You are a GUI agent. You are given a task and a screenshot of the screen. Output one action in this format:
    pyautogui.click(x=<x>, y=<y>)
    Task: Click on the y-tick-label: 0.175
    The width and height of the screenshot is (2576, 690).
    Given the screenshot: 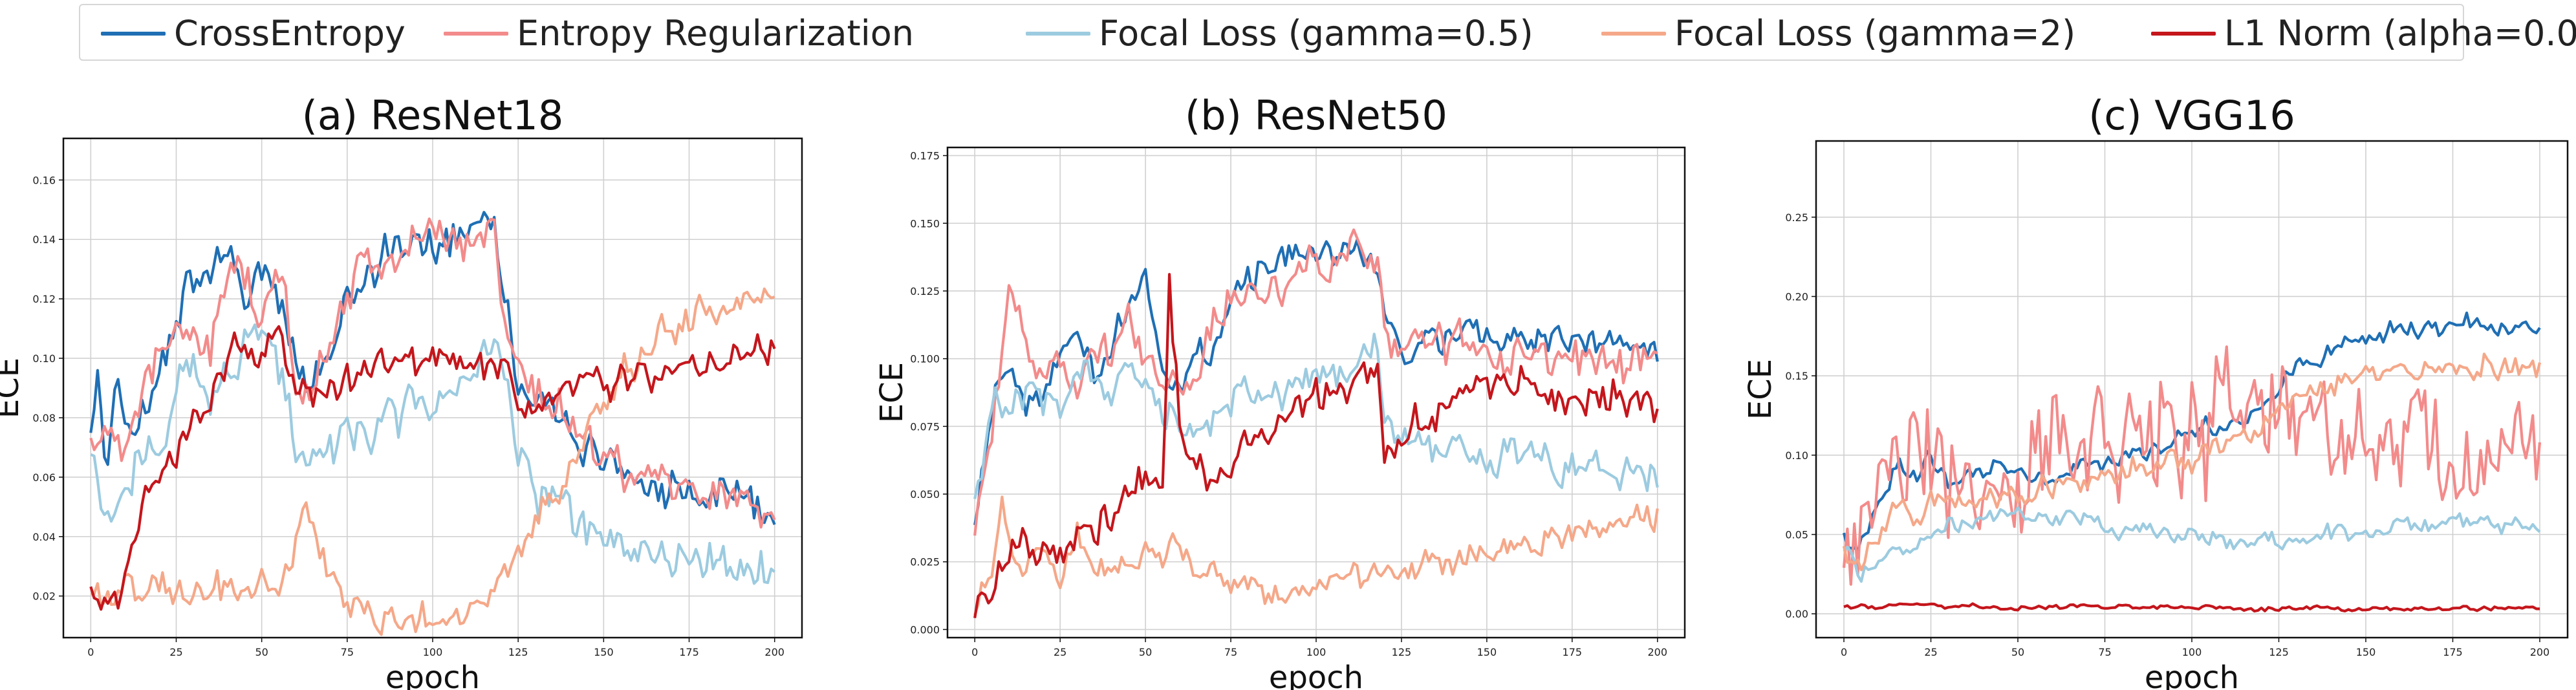 What is the action you would take?
    pyautogui.click(x=925, y=156)
    